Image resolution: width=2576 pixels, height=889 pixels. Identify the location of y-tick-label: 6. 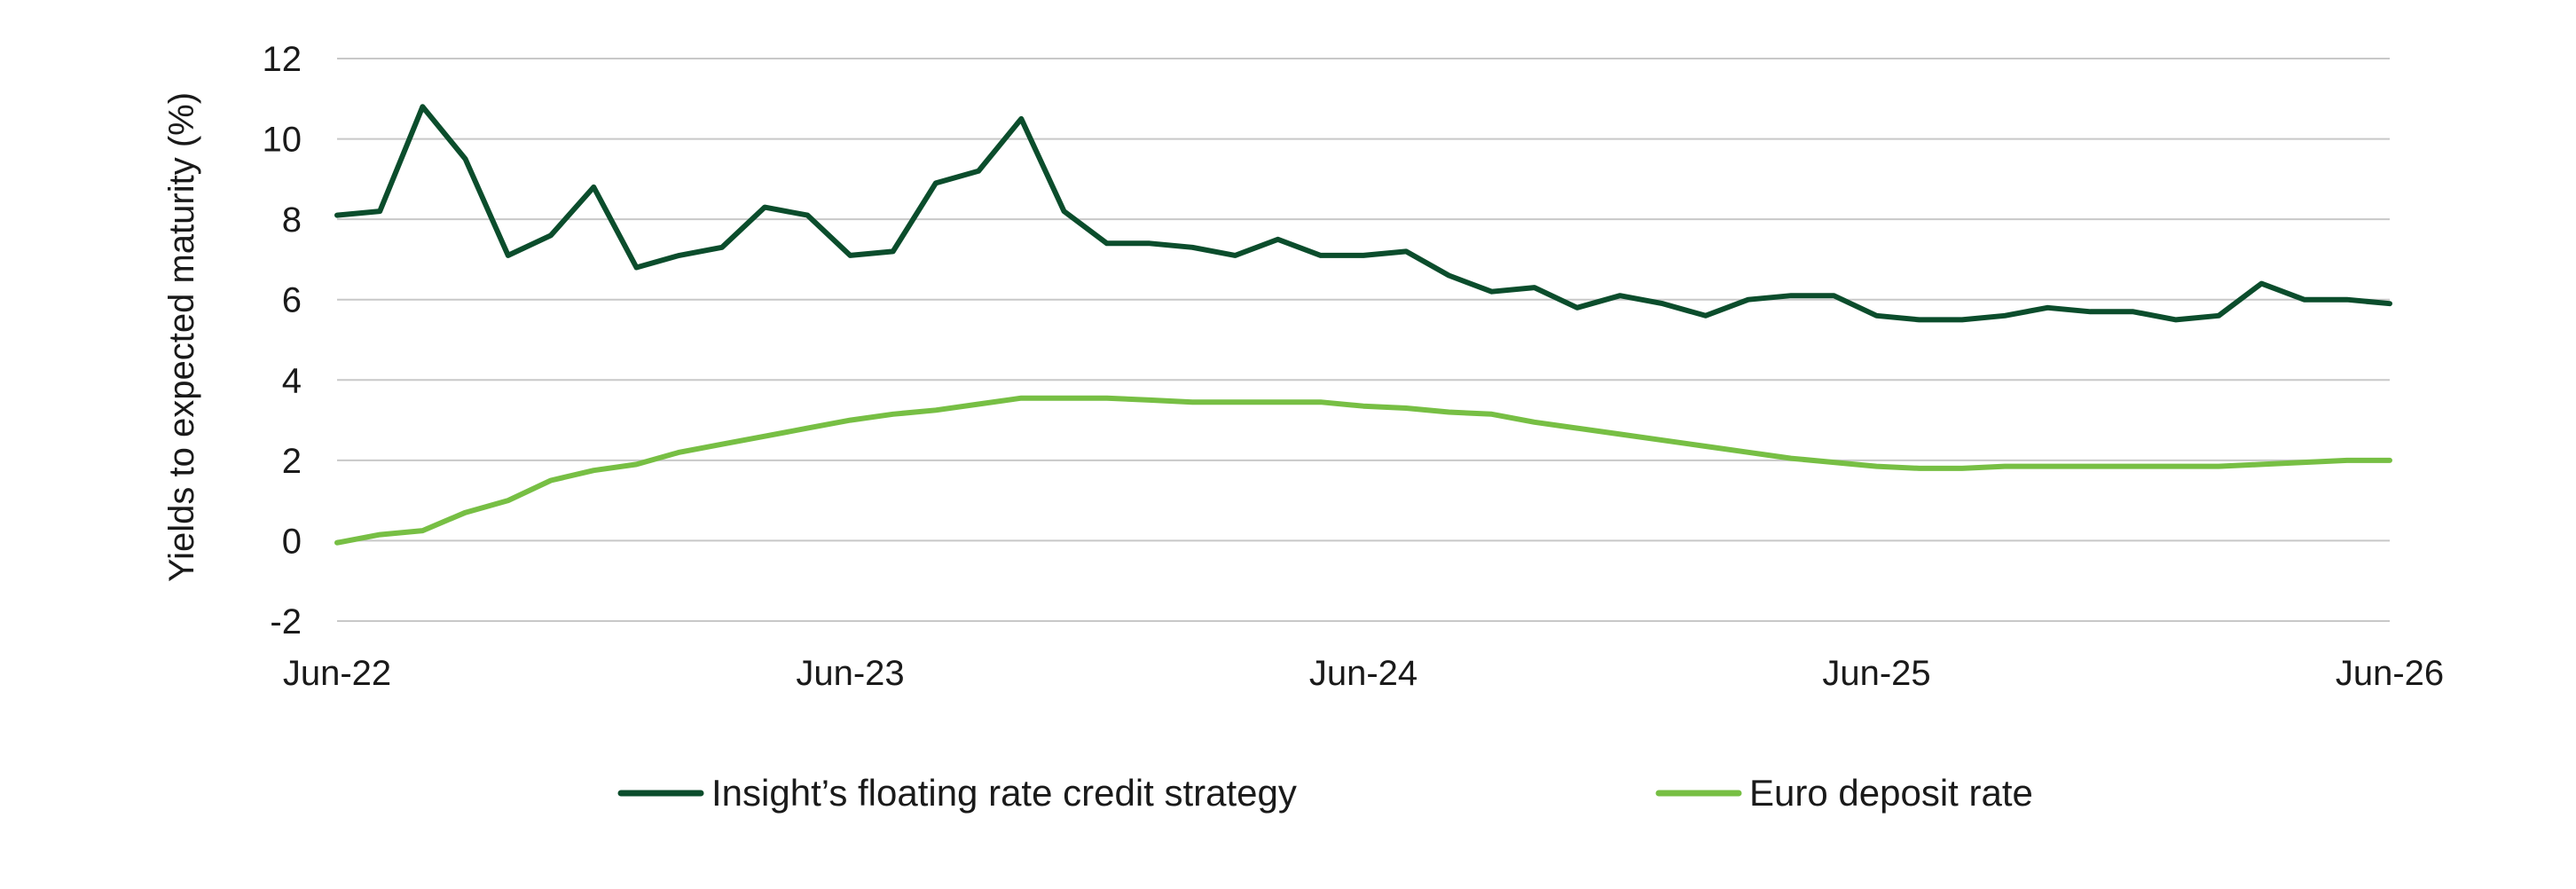
(292, 300).